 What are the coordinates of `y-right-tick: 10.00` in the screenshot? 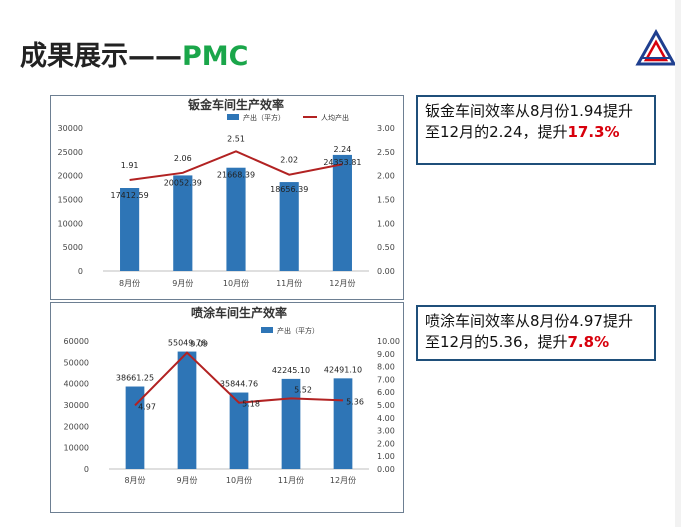 It's located at (388, 341).